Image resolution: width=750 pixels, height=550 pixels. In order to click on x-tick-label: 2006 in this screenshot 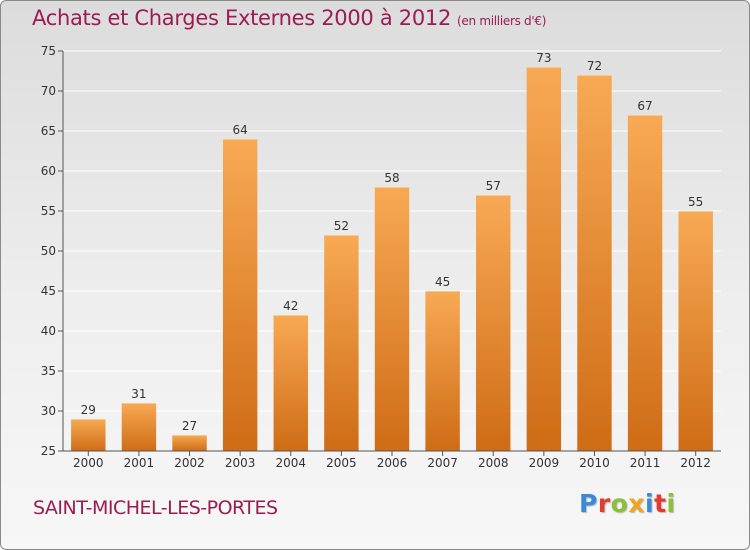, I will do `click(392, 463)`.